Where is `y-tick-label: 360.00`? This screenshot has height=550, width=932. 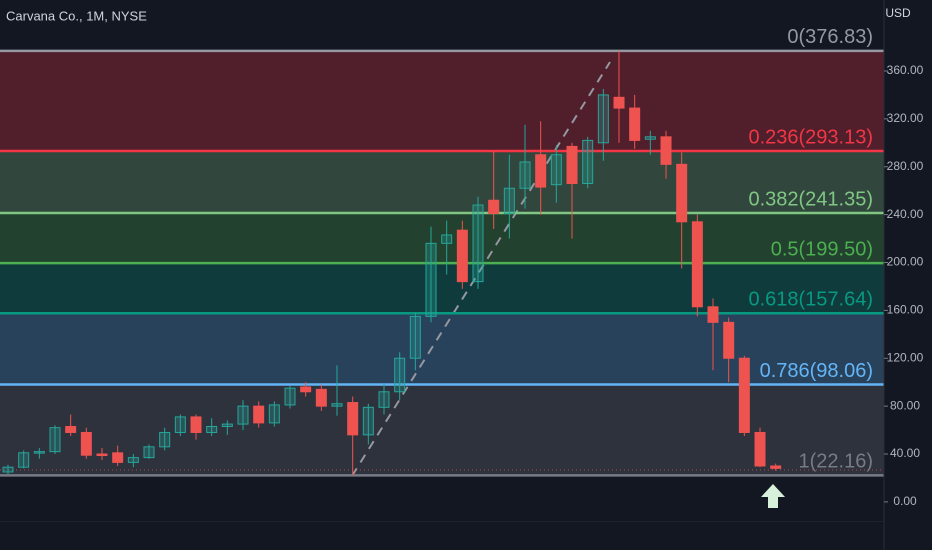
y-tick-label: 360.00 is located at coordinates (905, 70).